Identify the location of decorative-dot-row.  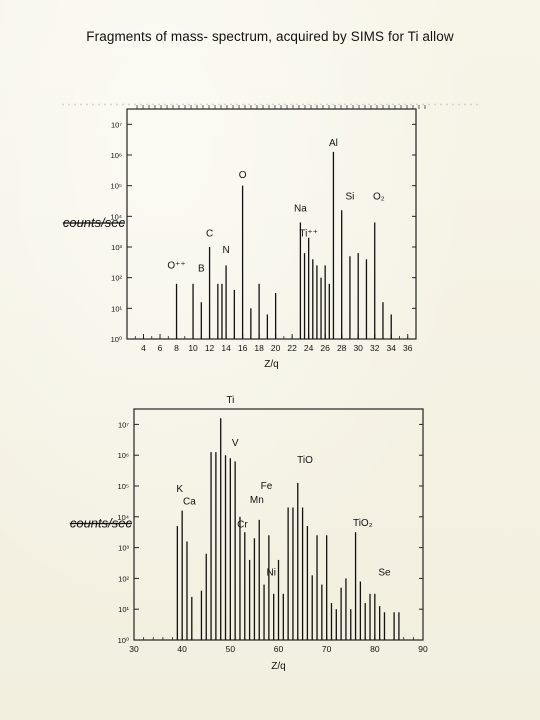
(270, 104).